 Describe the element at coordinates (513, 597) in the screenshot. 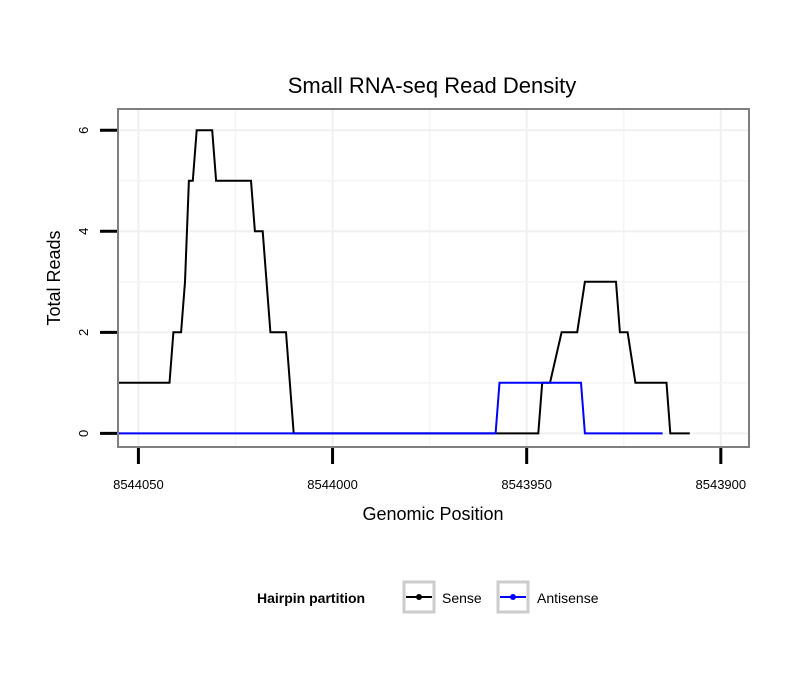

I see `legend-key-point-antisense` at that location.